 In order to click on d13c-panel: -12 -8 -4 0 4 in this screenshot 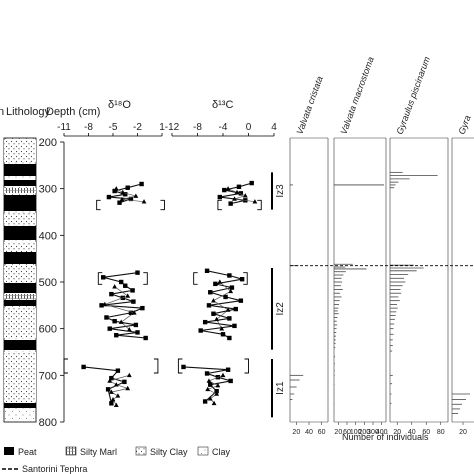, I will do `click(221, 264)`.